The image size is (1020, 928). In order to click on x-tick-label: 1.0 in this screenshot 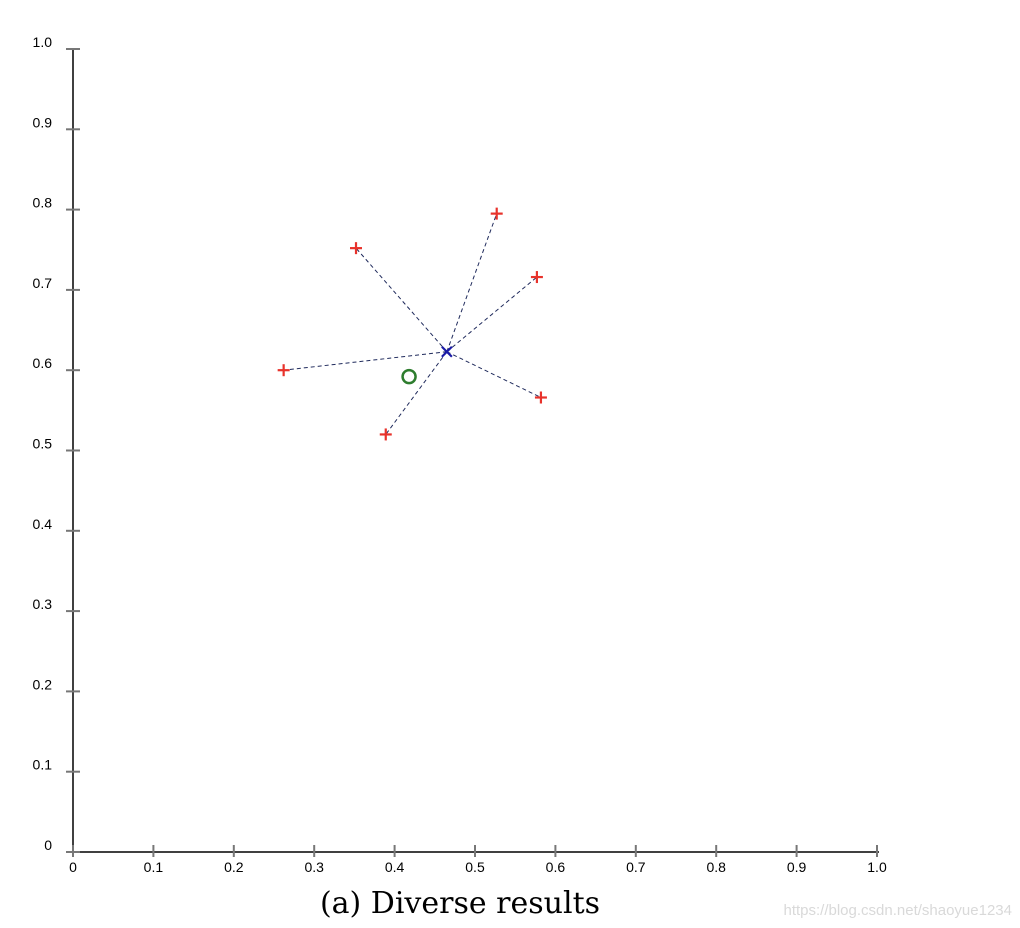, I will do `click(877, 867)`.